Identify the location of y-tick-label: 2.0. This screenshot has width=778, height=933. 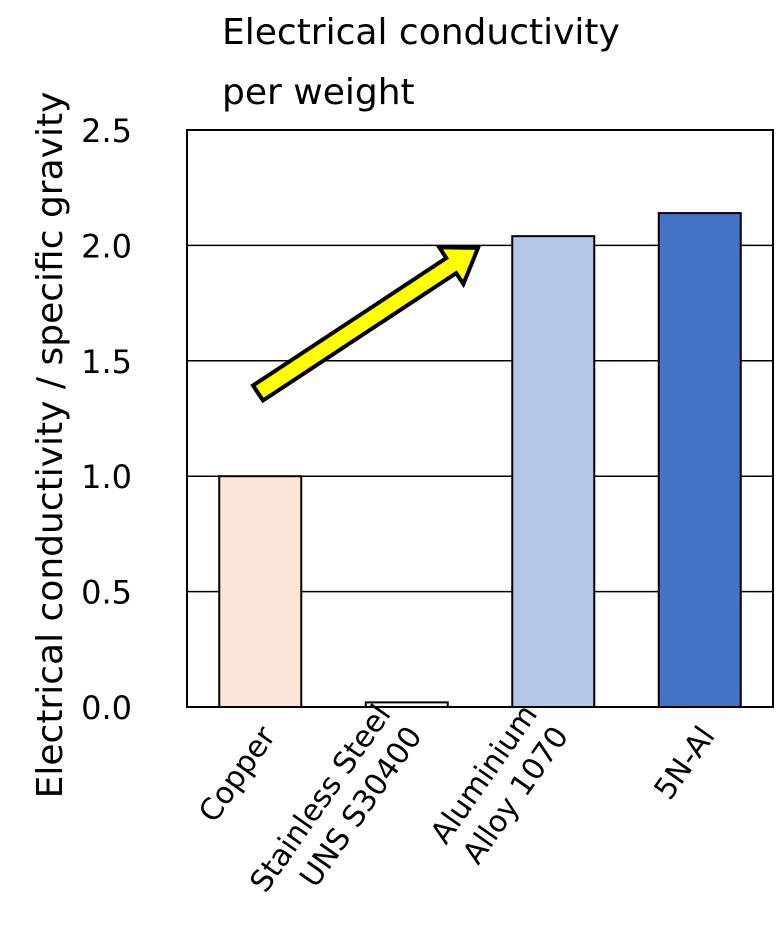
(106, 246).